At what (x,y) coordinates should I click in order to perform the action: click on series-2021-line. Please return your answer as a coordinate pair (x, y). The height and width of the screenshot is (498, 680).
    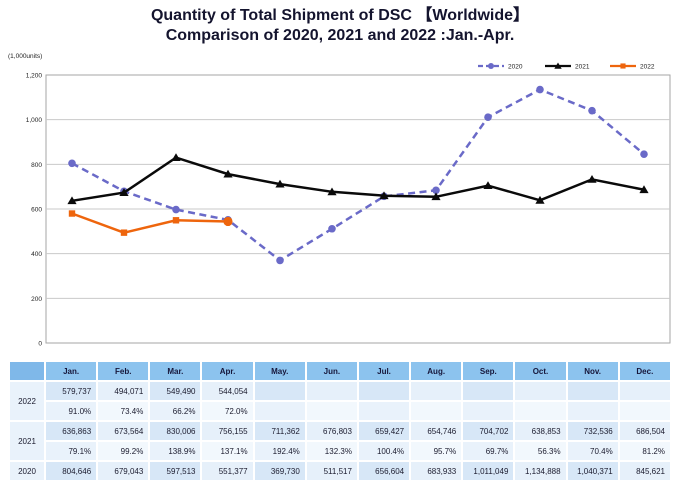
    Looking at the image, I should click on (358, 179).